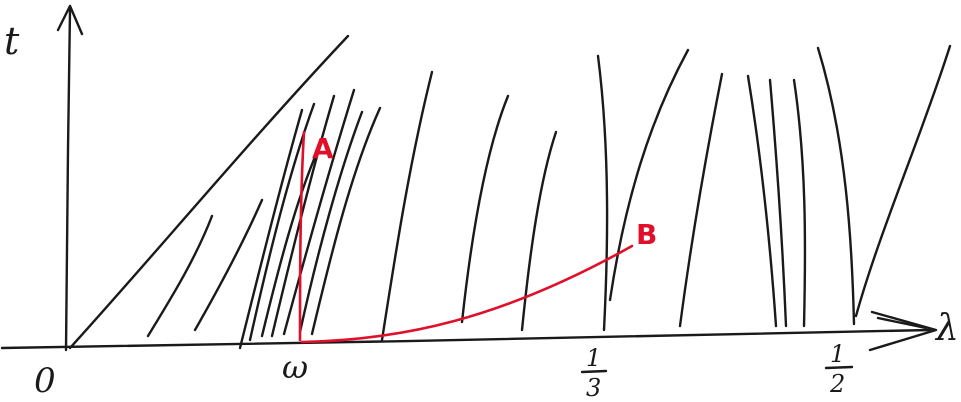 The image size is (961, 402). What do you see at coordinates (295, 367) in the screenshot?
I see `omega-tick-label: ω` at bounding box center [295, 367].